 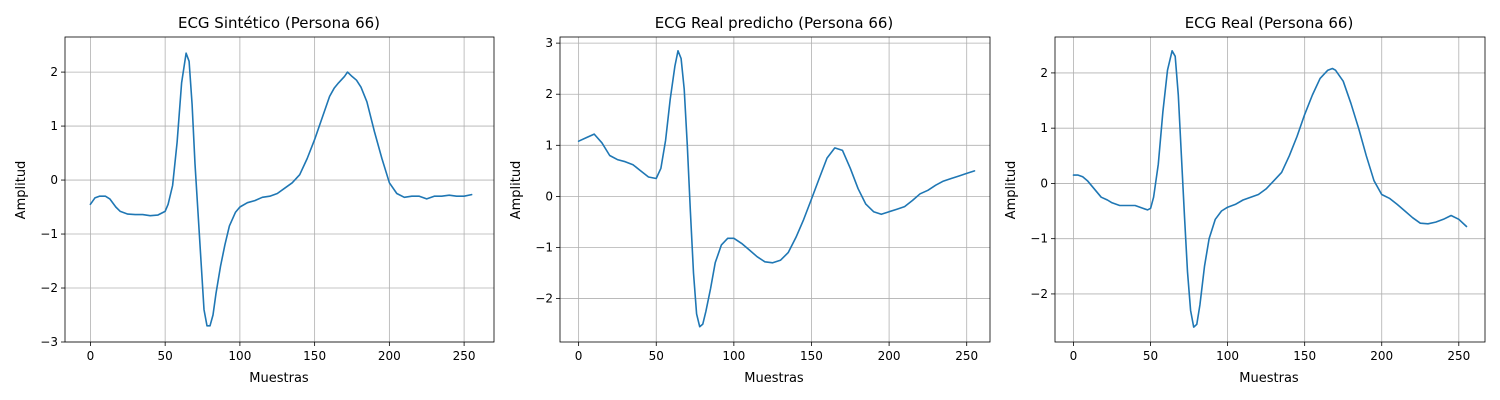 What do you see at coordinates (547, 171) in the screenshot?
I see `y-ticks: −2 −1 0 1 2 3` at bounding box center [547, 171].